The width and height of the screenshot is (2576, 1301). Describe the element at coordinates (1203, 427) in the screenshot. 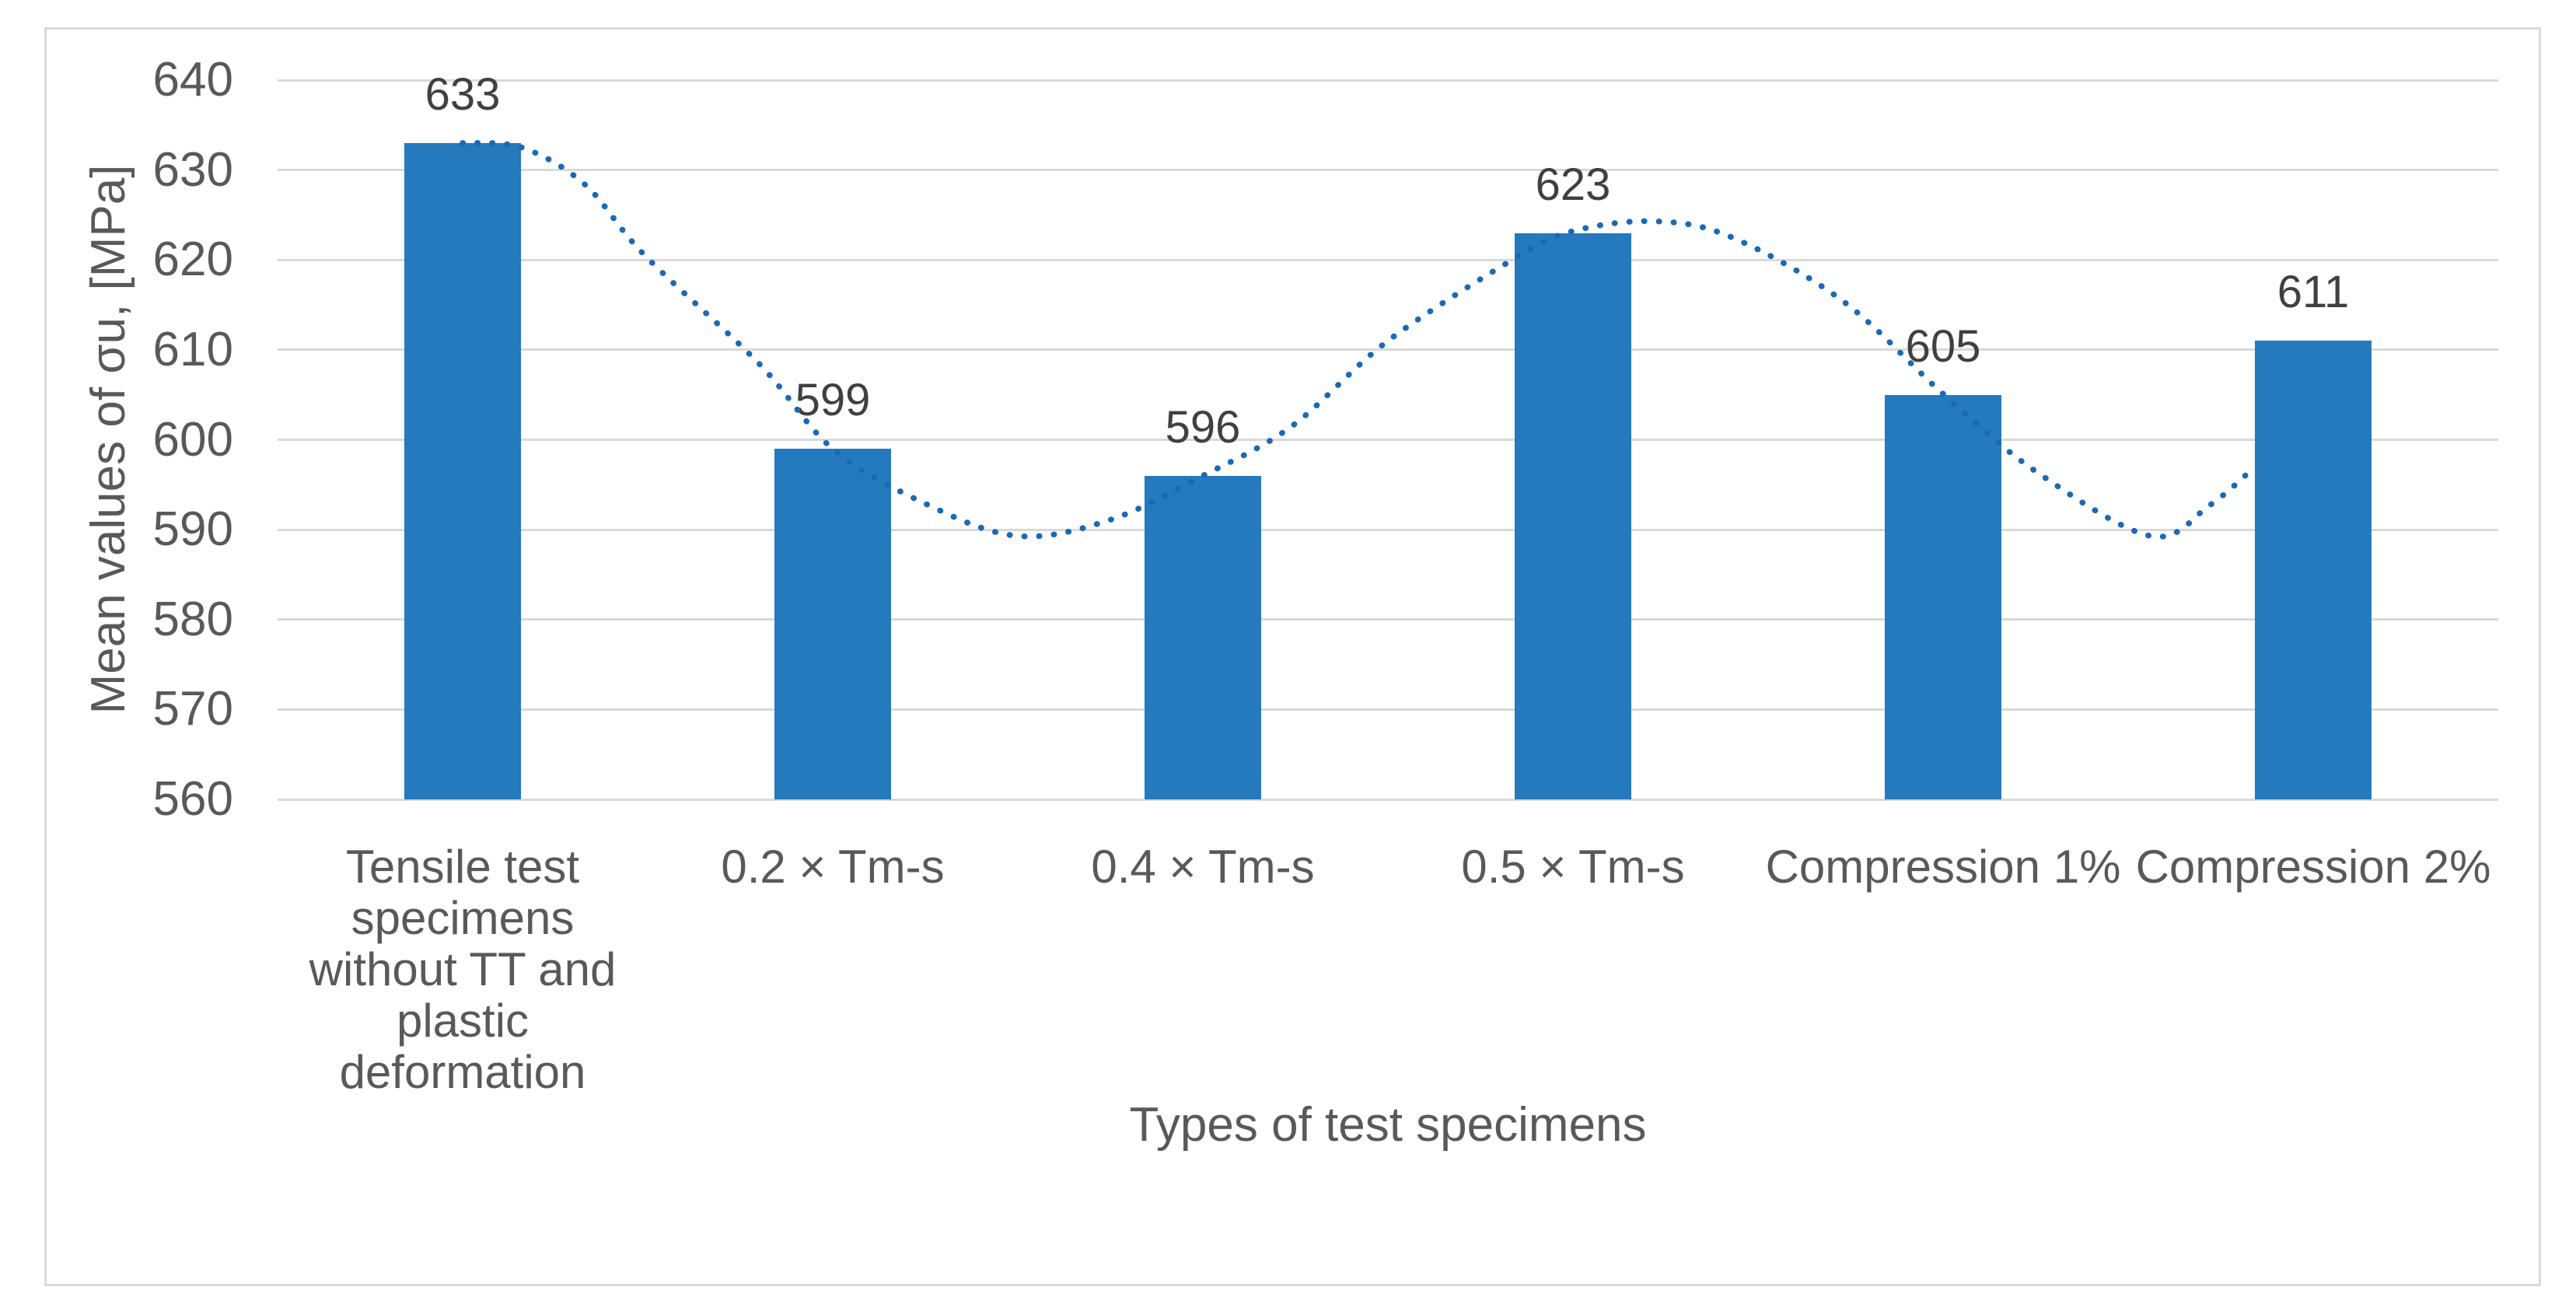

I see `data-label-3: 596` at that location.